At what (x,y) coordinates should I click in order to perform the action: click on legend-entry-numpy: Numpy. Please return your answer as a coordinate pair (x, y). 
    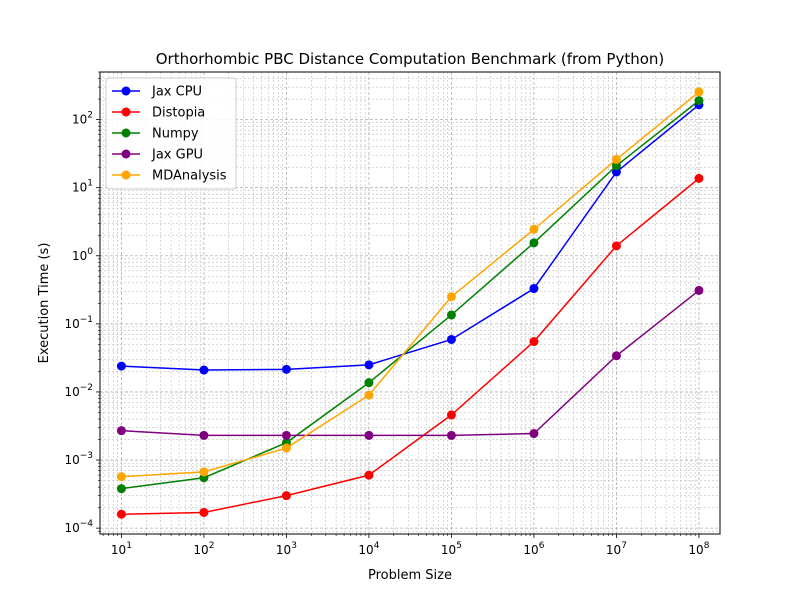
    Looking at the image, I should click on (155, 134).